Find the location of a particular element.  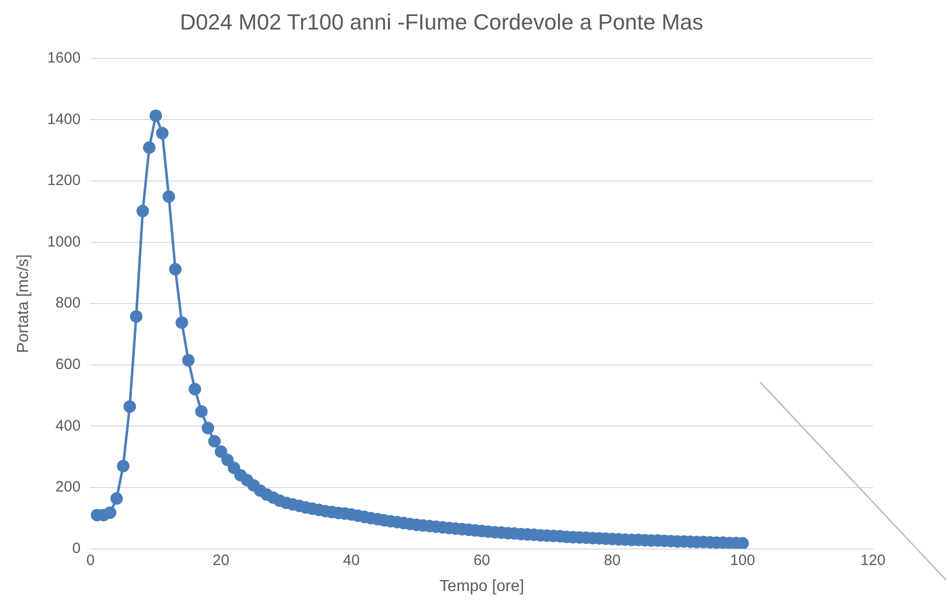

x-tick-label: 20 is located at coordinates (221, 560).